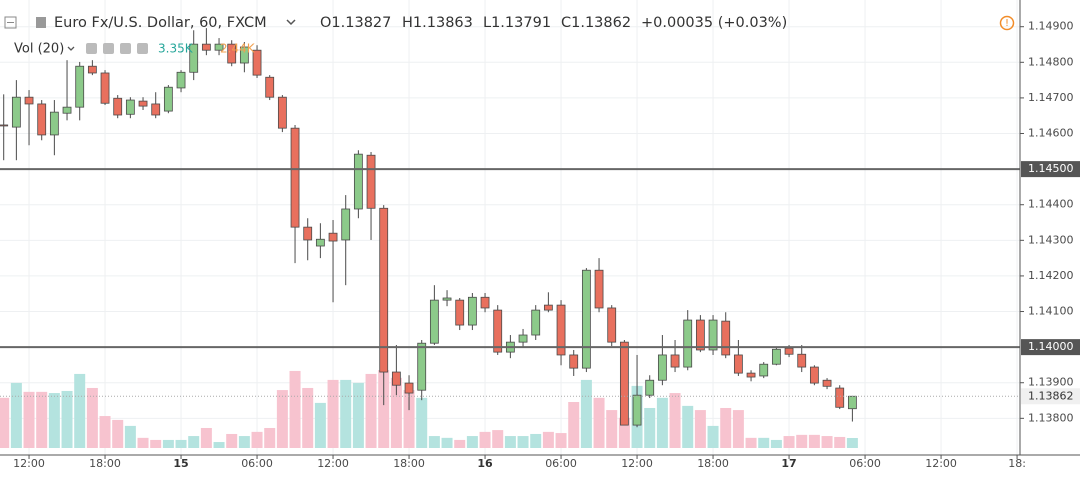 This screenshot has height=480, width=1080. I want to click on symbol-dropdown, so click(291, 22).